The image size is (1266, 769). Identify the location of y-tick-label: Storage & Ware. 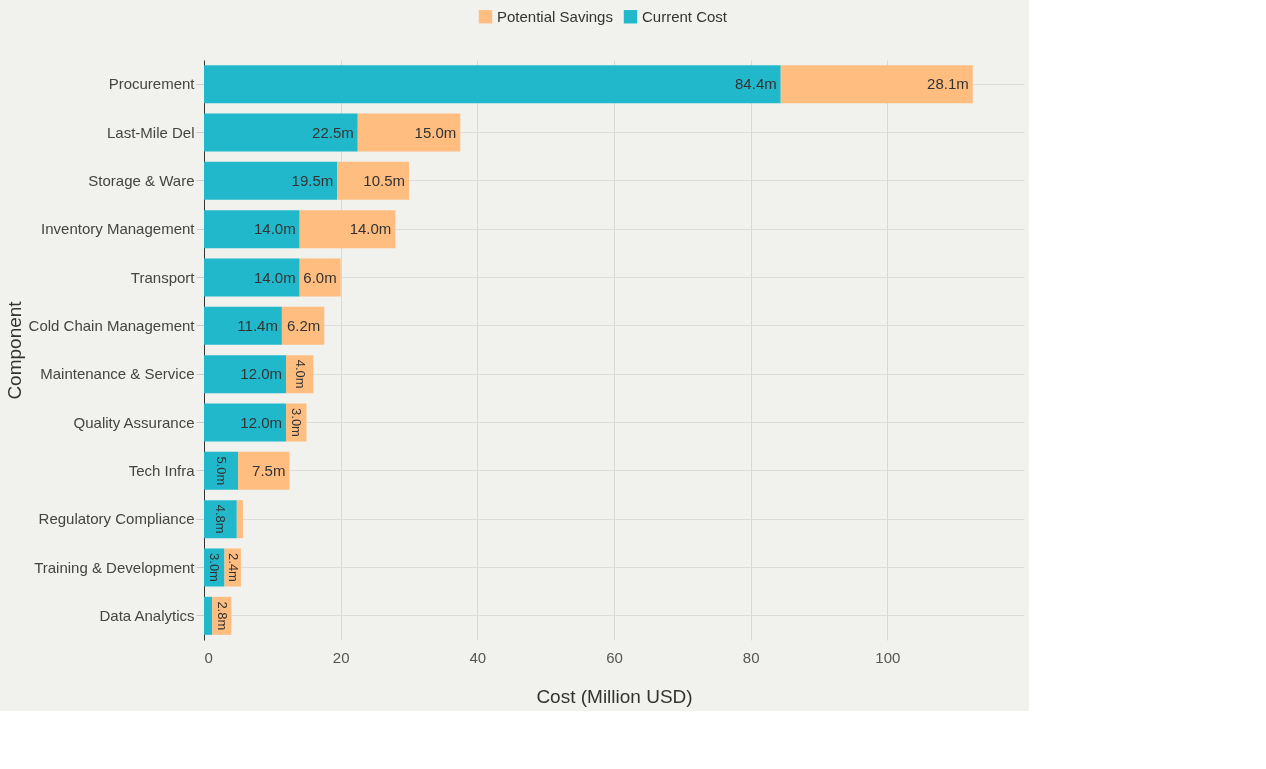
(141, 180).